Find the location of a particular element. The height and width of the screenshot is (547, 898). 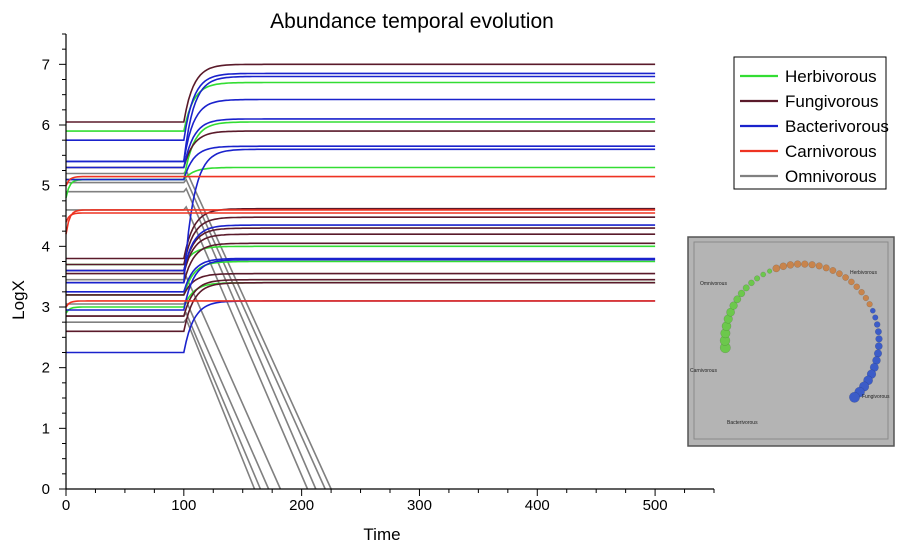

legend-box is located at coordinates (810, 123).